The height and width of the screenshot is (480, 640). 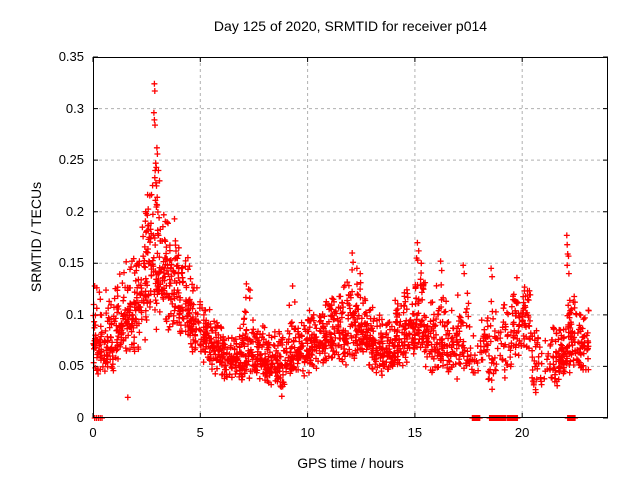 What do you see at coordinates (36, 237) in the screenshot?
I see `y-axis-label: SRMTID / TECUs` at bounding box center [36, 237].